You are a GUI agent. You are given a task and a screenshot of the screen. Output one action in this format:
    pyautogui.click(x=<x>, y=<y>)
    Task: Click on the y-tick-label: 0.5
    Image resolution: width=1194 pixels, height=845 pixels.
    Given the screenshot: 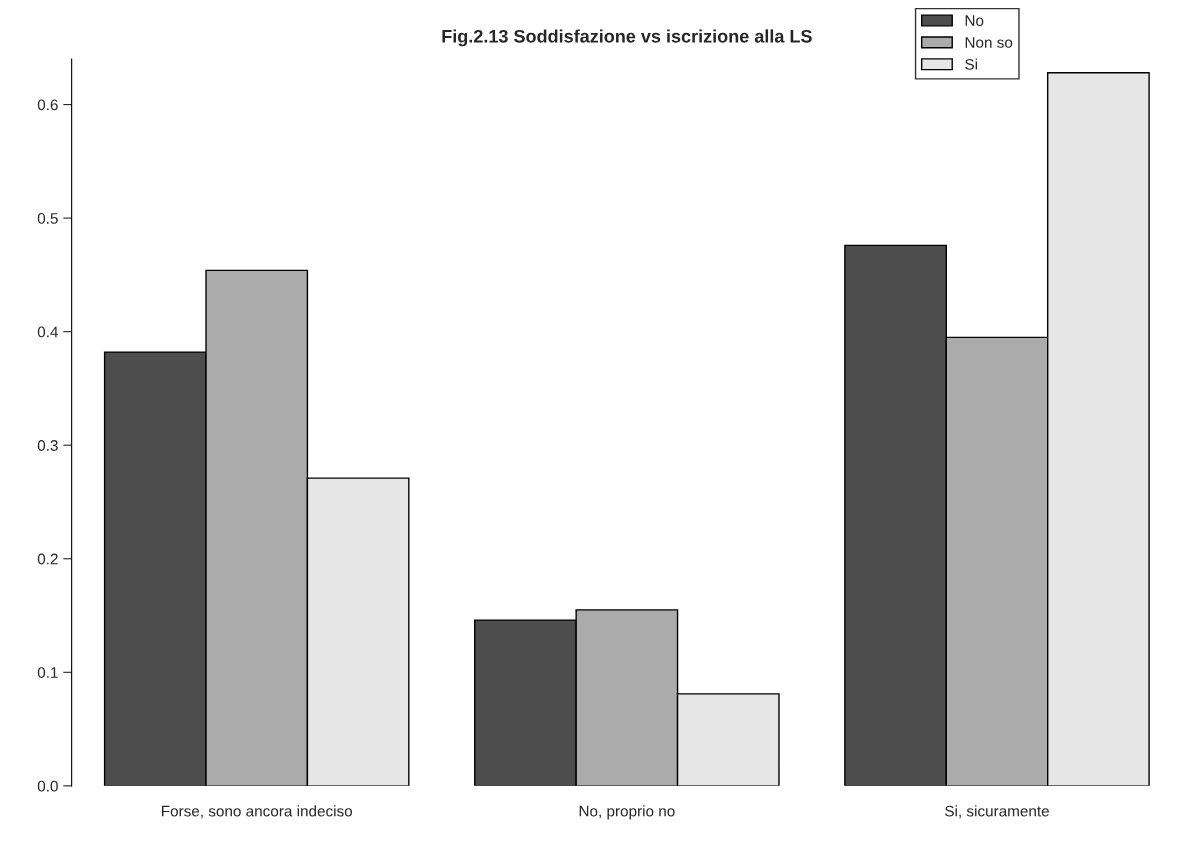 What is the action you would take?
    pyautogui.click(x=47, y=218)
    